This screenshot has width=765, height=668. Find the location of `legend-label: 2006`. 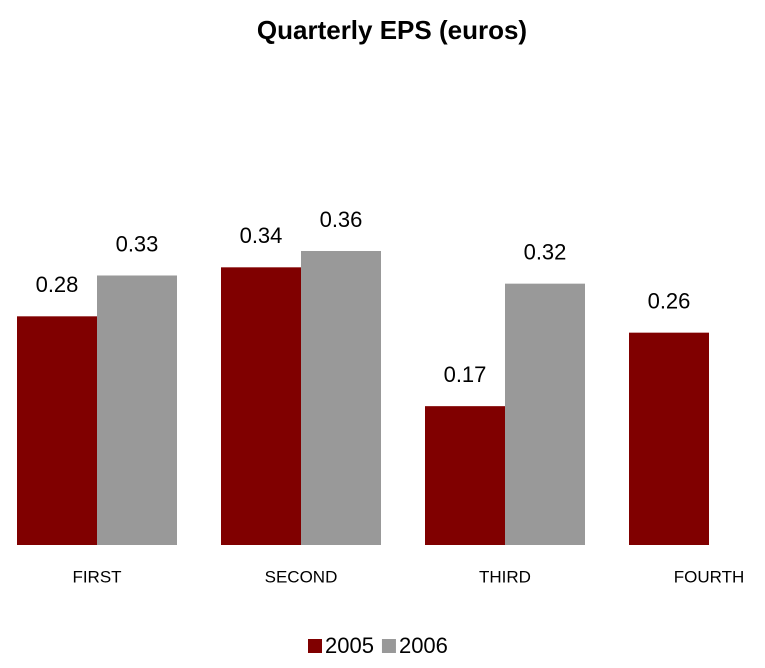

legend-label: 2006 is located at coordinates (423, 645).